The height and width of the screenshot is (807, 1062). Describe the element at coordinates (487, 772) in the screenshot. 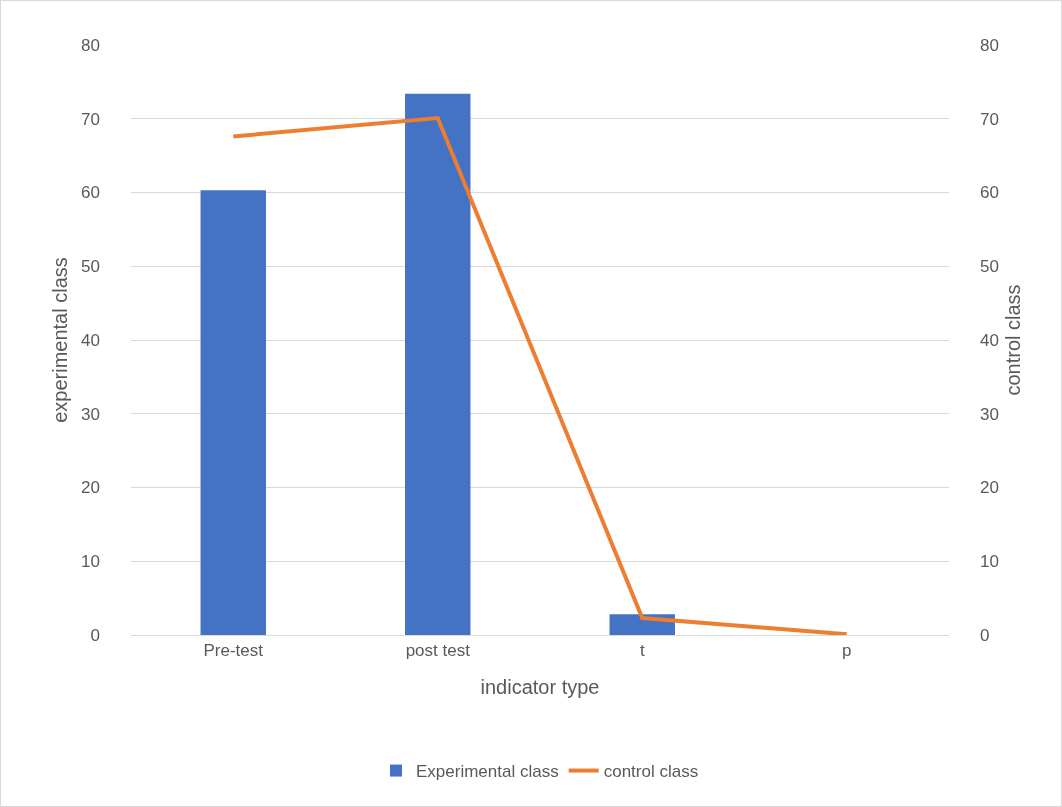

I see `legend-label: Experimental class` at that location.